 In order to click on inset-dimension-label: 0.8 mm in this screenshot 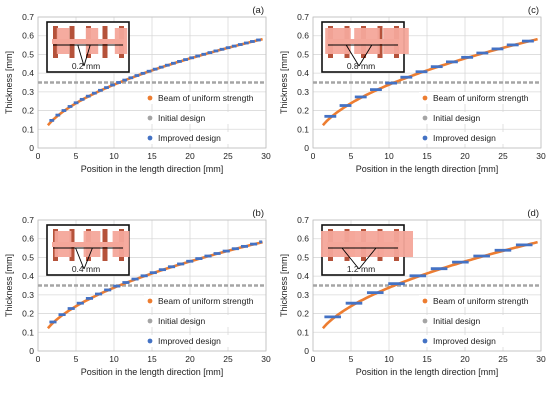, I will do `click(361, 66)`.